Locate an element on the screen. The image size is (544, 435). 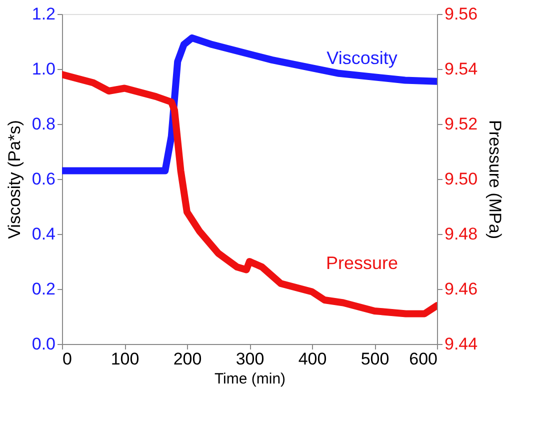
y-axis-title: Viscosity (Pa*s) is located at coordinates (14, 179).